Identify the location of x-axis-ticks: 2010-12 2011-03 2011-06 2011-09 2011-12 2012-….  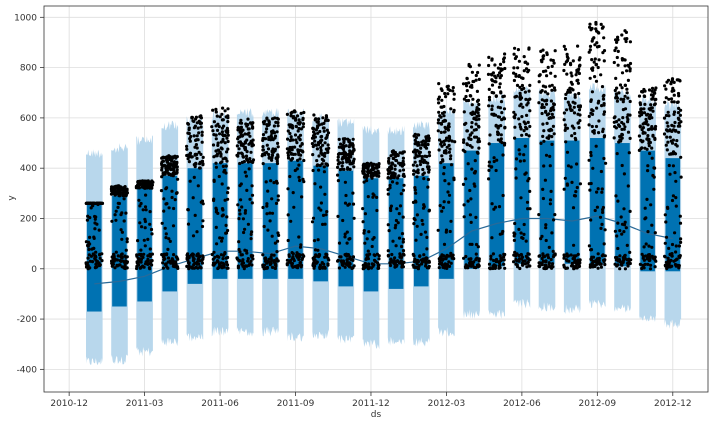
(371, 400).